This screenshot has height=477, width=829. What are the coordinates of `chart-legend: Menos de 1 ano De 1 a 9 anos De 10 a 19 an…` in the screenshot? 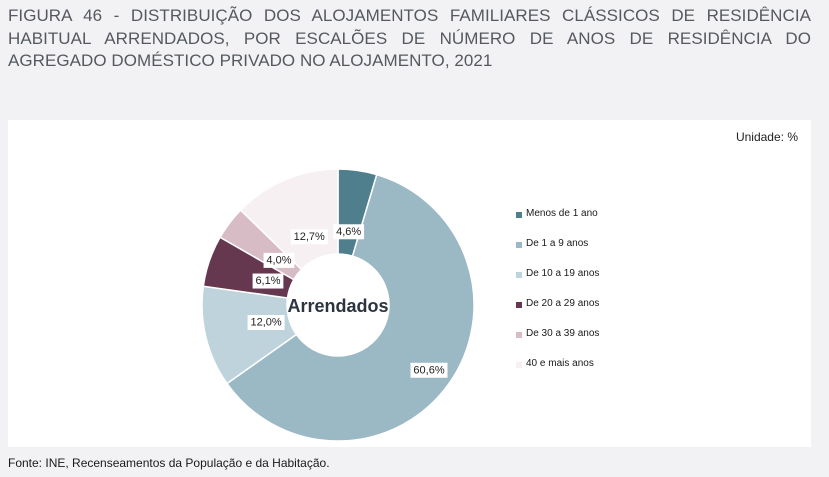 It's located at (557, 298).